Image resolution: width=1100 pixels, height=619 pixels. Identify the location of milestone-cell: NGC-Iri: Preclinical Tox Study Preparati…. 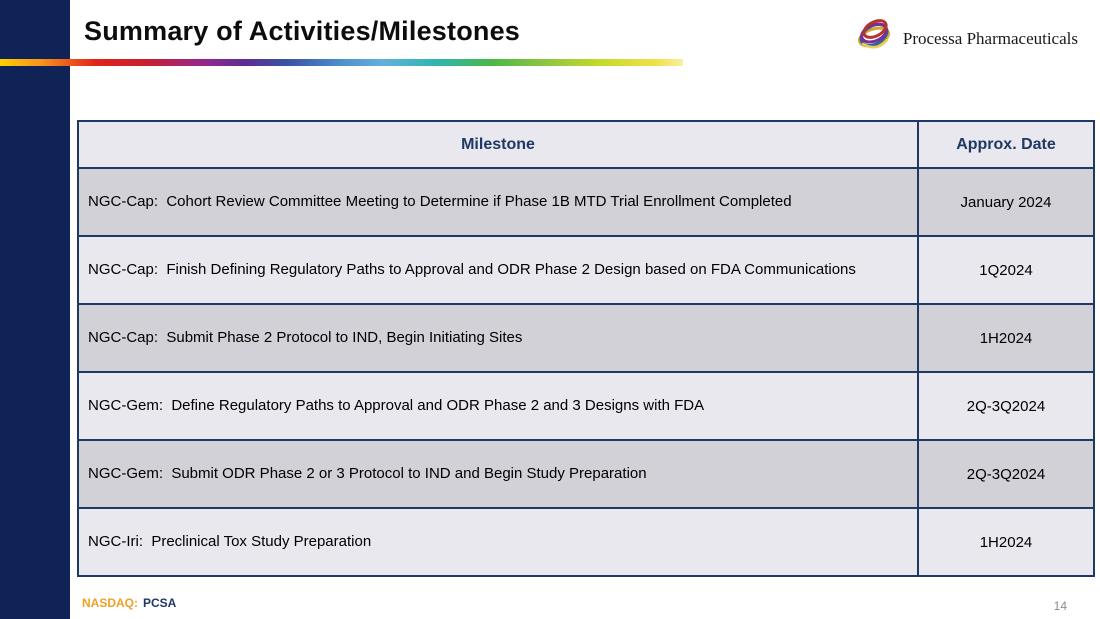
(498, 542).